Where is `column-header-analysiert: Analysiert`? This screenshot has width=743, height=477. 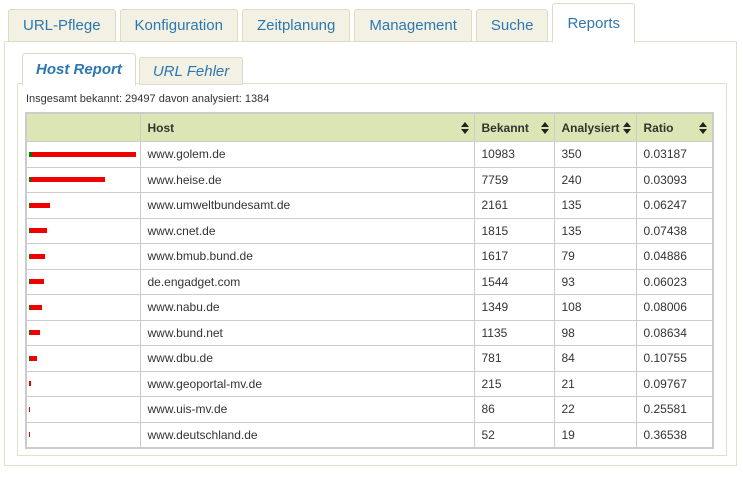
column-header-analysiert: Analysiert is located at coordinates (595, 127).